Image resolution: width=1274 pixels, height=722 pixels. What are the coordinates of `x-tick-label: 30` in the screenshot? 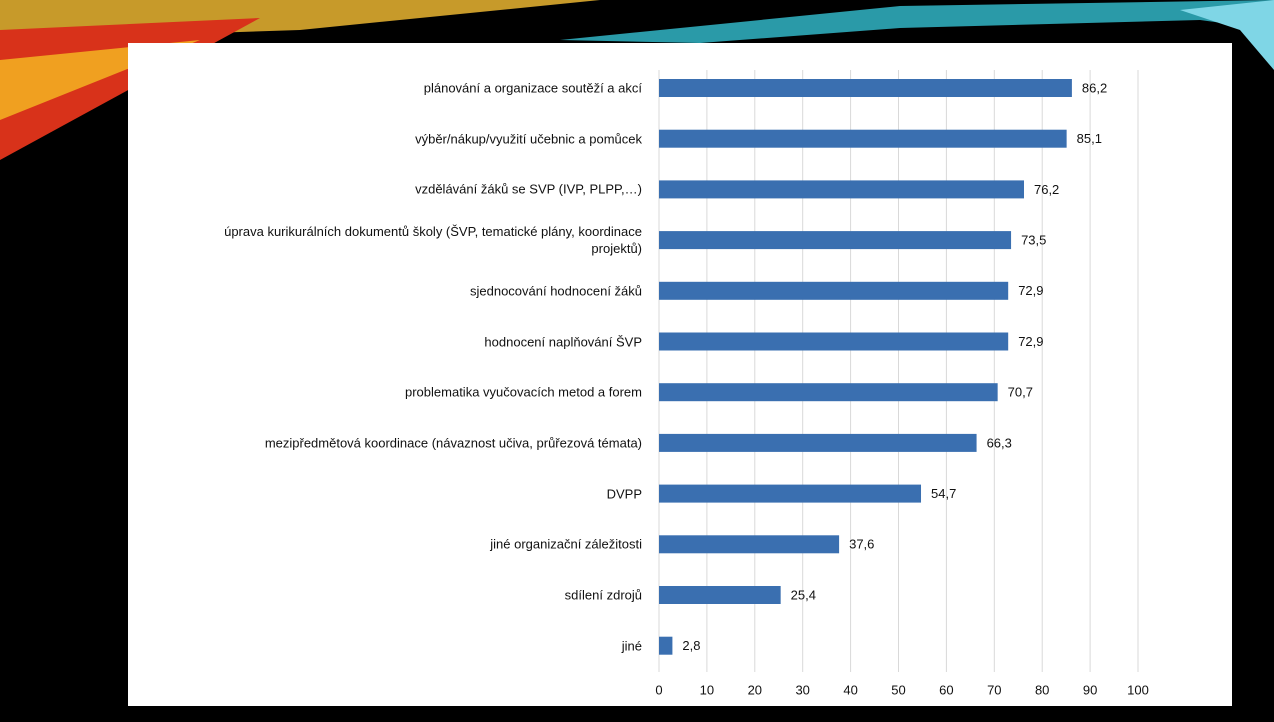 It's located at (802, 689).